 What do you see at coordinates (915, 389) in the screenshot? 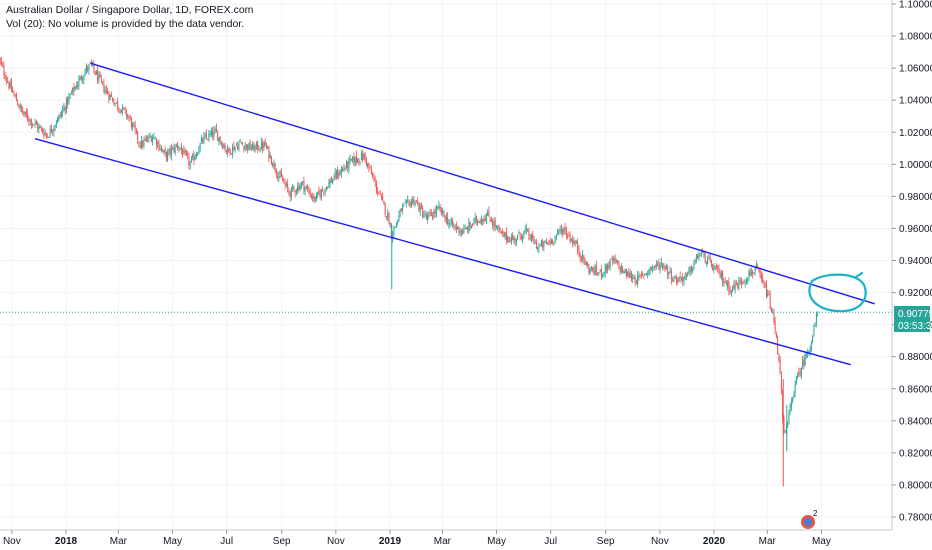
I see `price-tick-label: 0.86000` at bounding box center [915, 389].